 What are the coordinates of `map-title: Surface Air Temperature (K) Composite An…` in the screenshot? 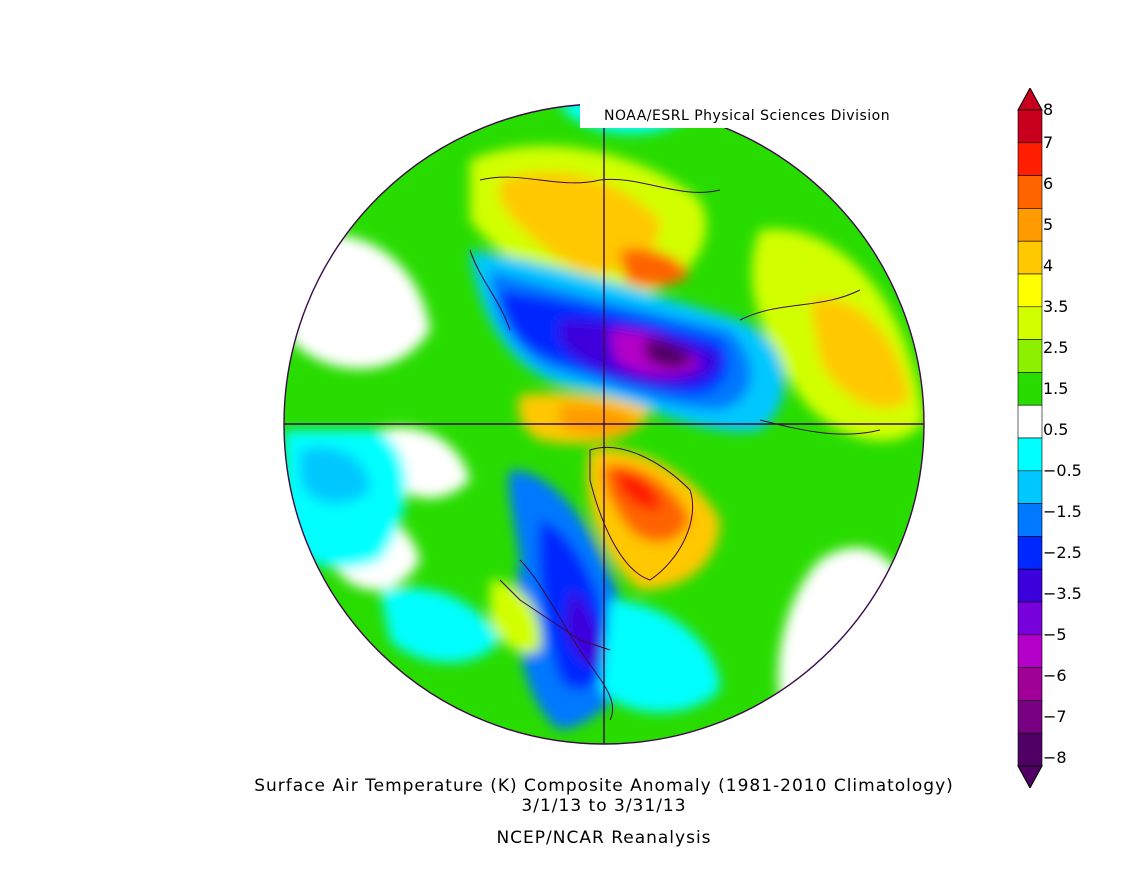 It's located at (604, 786).